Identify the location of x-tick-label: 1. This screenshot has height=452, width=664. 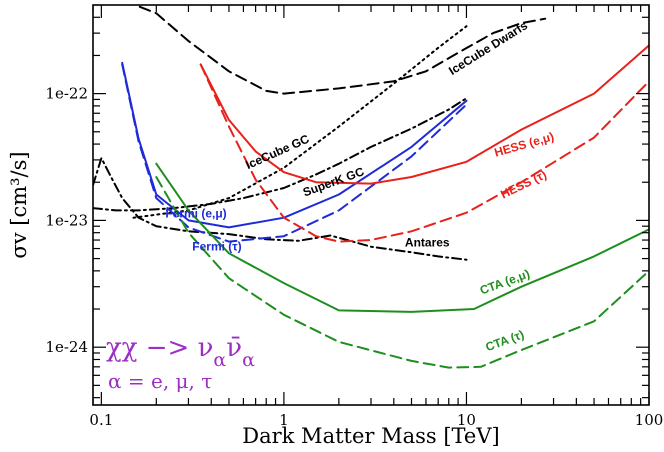
(284, 420).